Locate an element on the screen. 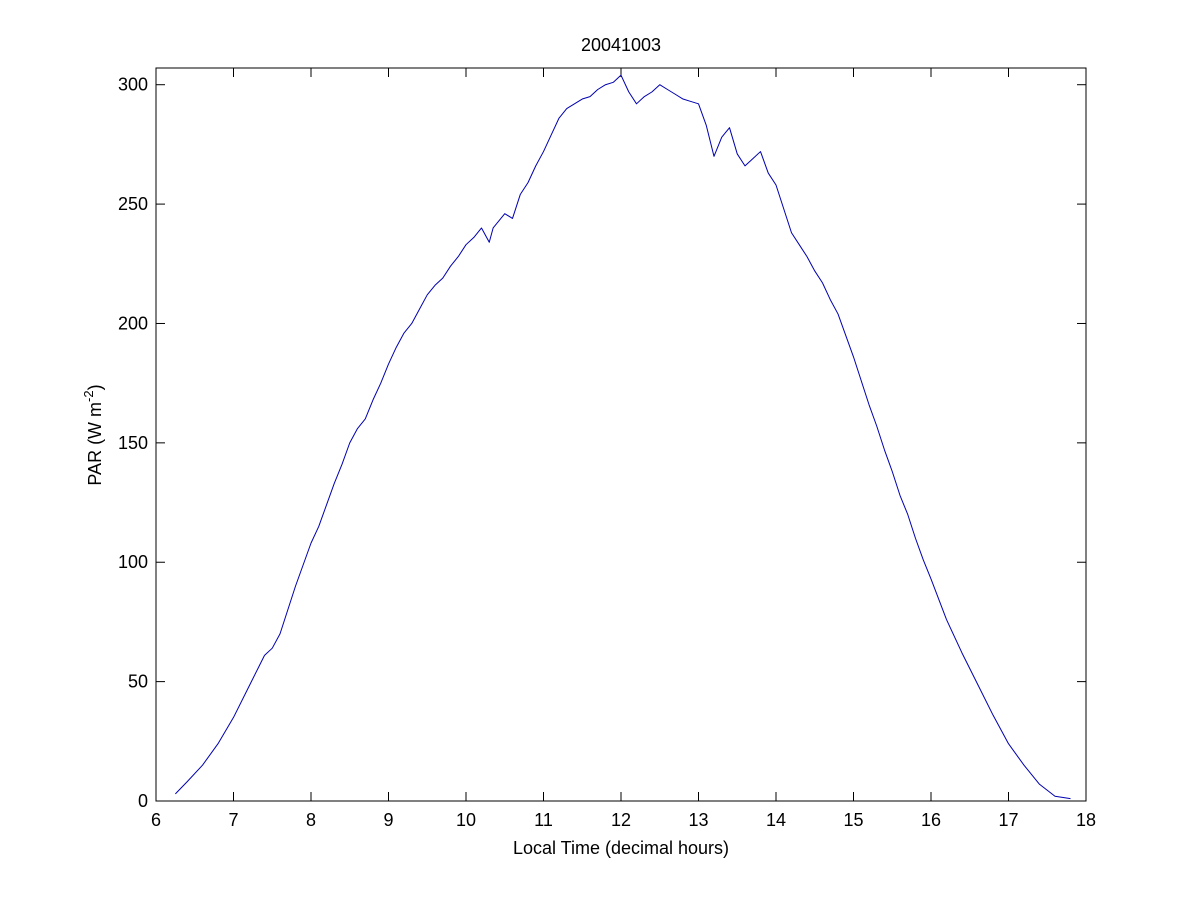 The height and width of the screenshot is (900, 1200). x-tick-label: 17 is located at coordinates (1008, 820).